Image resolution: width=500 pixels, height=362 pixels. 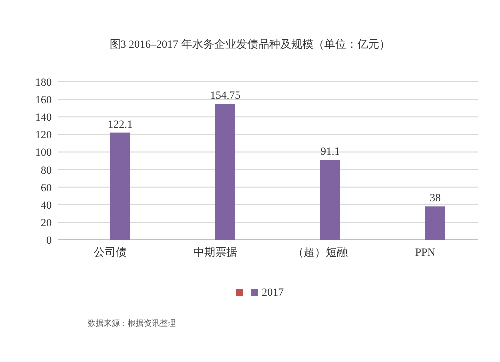 What do you see at coordinates (110, 253) in the screenshot?
I see `x-tick-label: 公司债` at bounding box center [110, 253].